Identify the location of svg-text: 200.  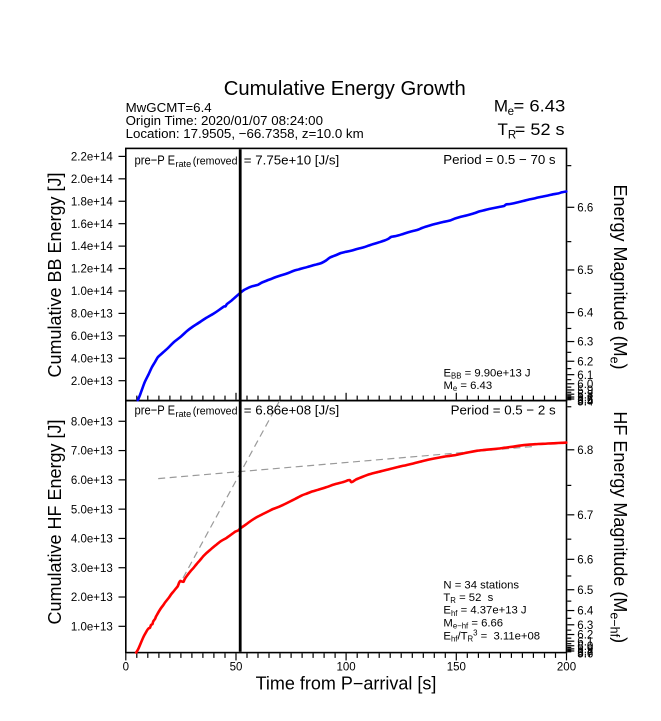
(566, 668).